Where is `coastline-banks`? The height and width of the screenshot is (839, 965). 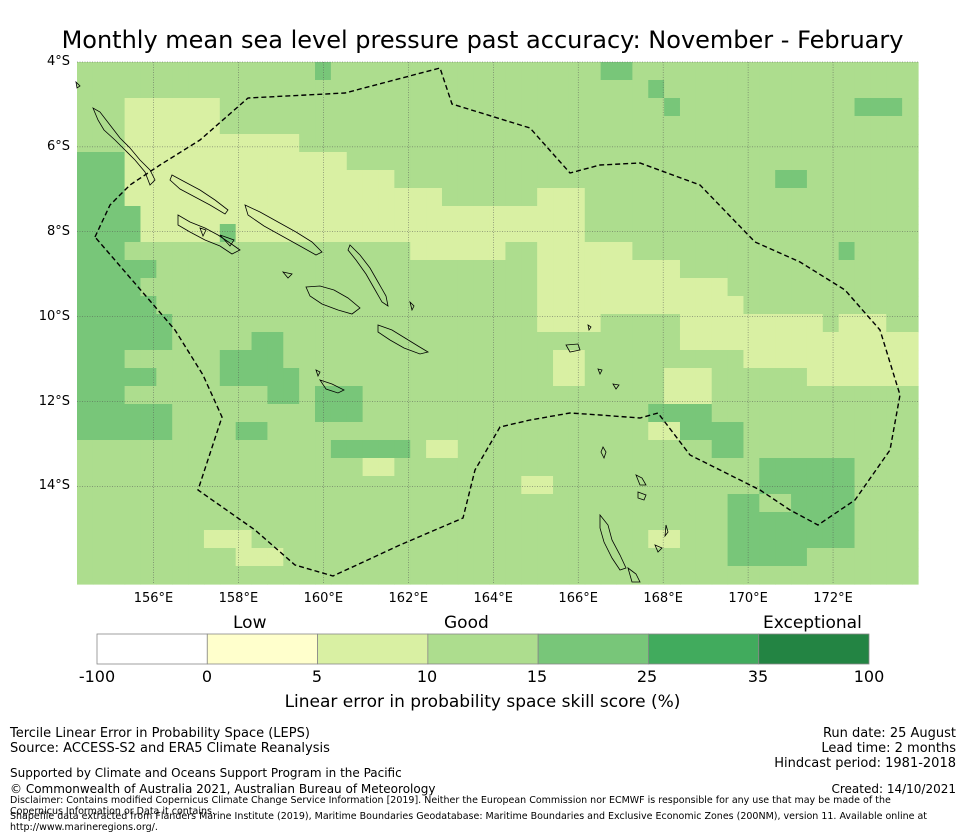
coastline-banks is located at coordinates (641, 480).